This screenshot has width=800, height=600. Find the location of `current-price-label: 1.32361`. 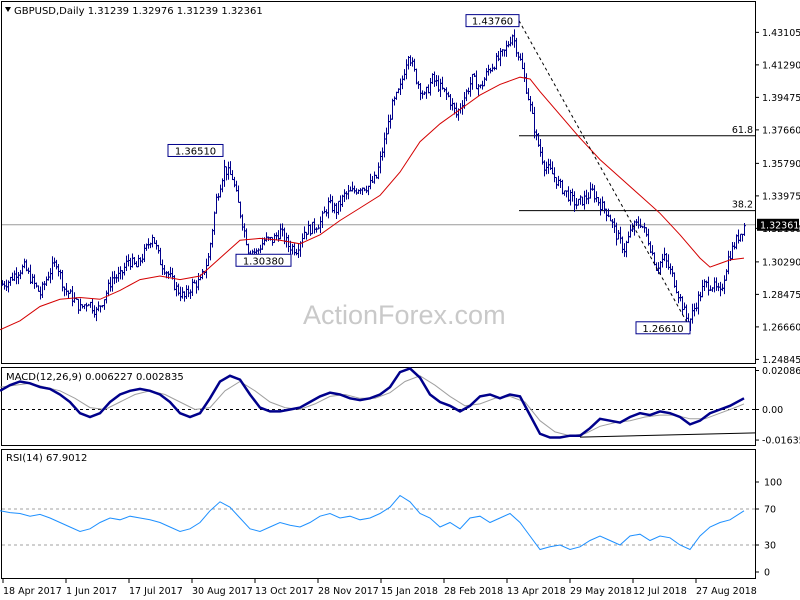

current-price-label: 1.32361 is located at coordinates (779, 225).